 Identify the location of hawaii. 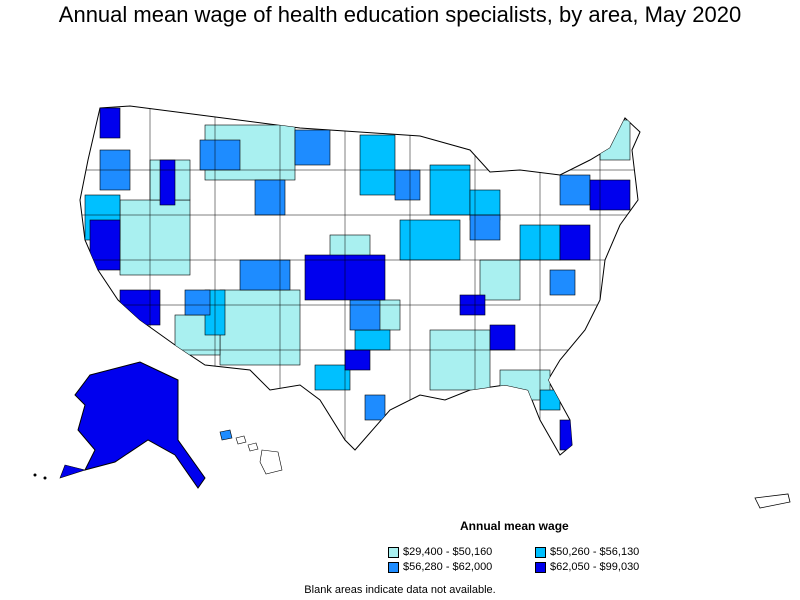
(251, 452).